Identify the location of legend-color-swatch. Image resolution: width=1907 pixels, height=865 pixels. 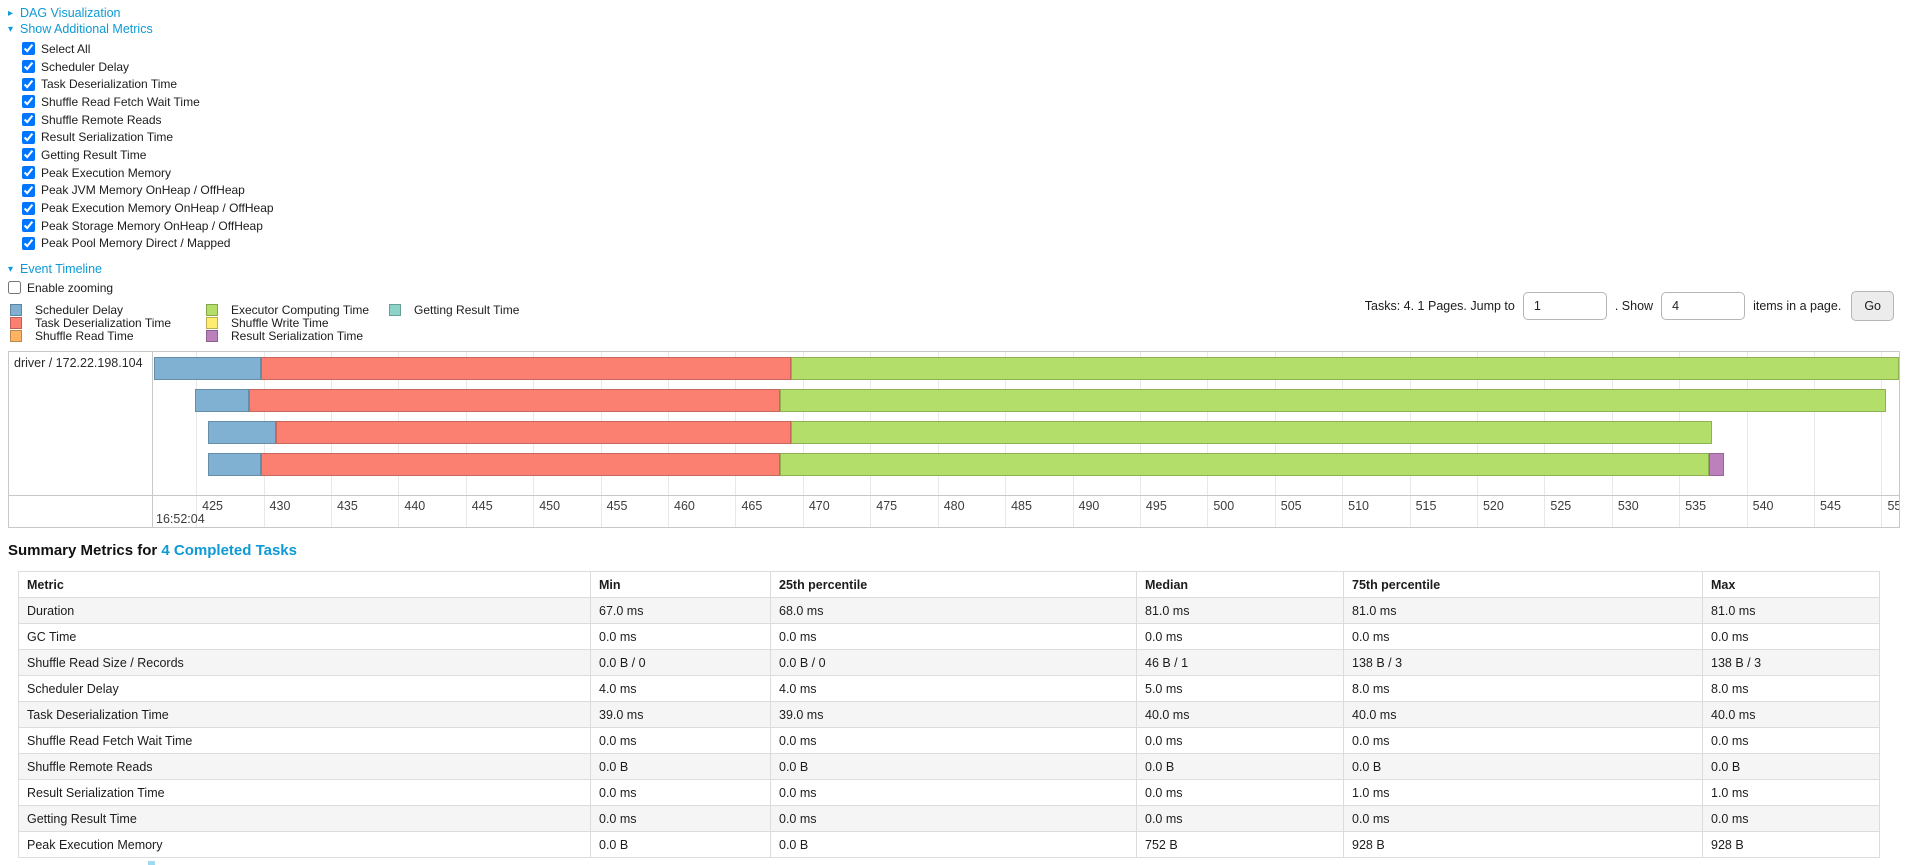
(395, 309).